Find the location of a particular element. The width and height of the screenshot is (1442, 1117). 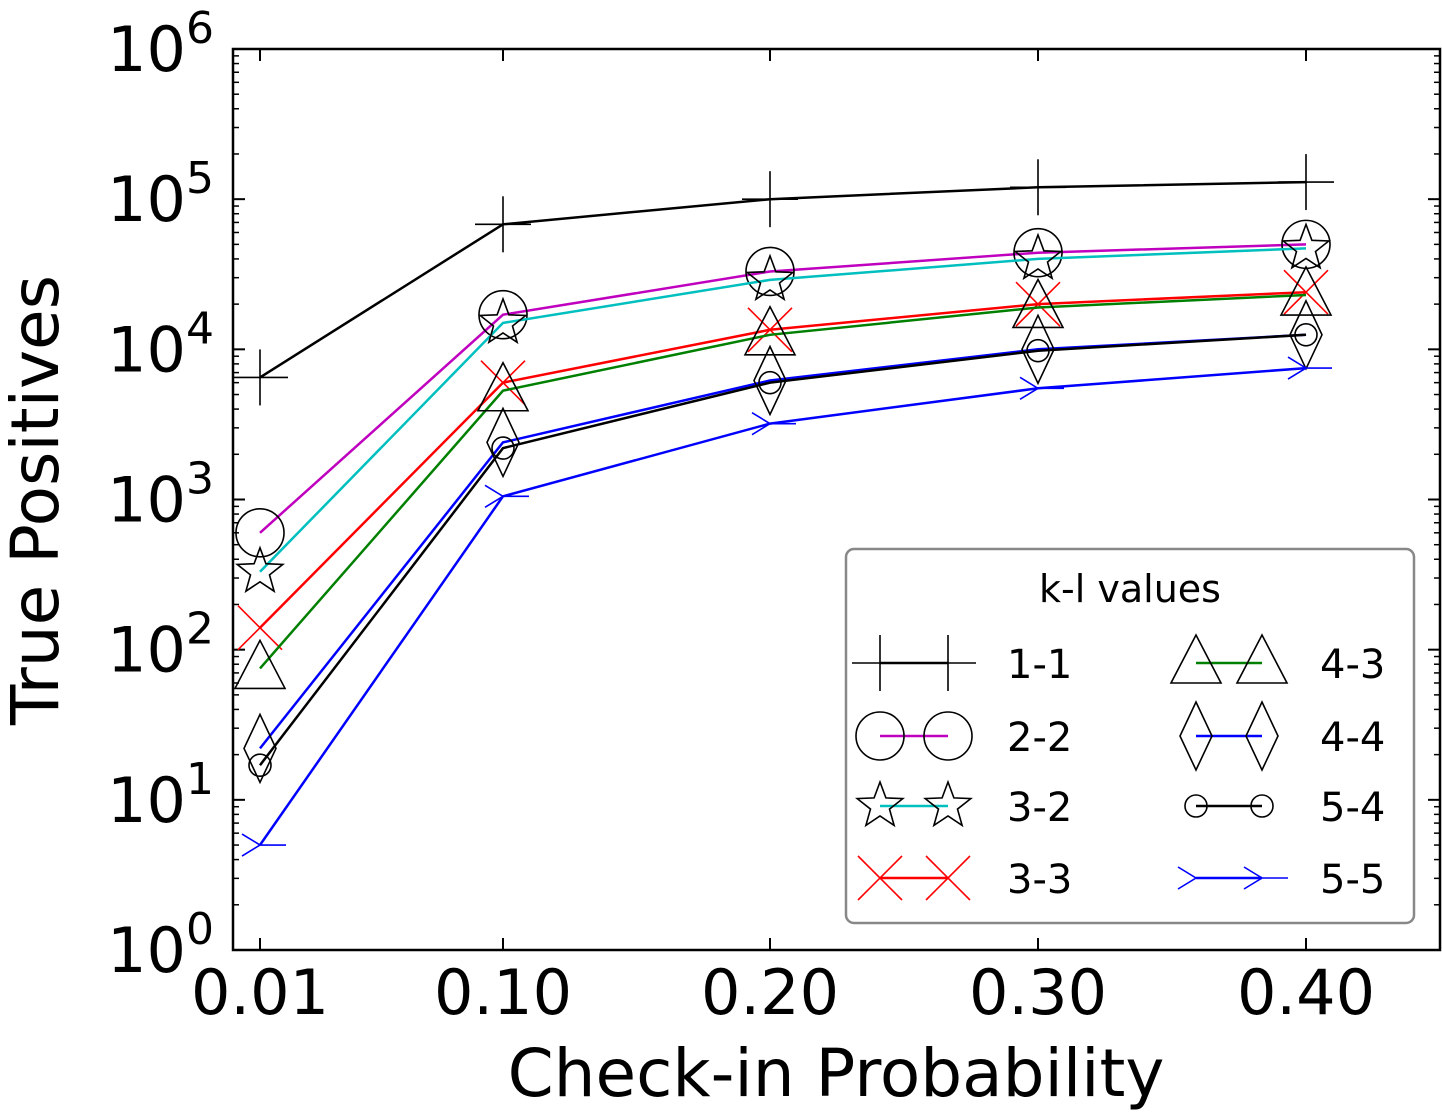

y-tick-label: 10⁶ is located at coordinates (160, 44).